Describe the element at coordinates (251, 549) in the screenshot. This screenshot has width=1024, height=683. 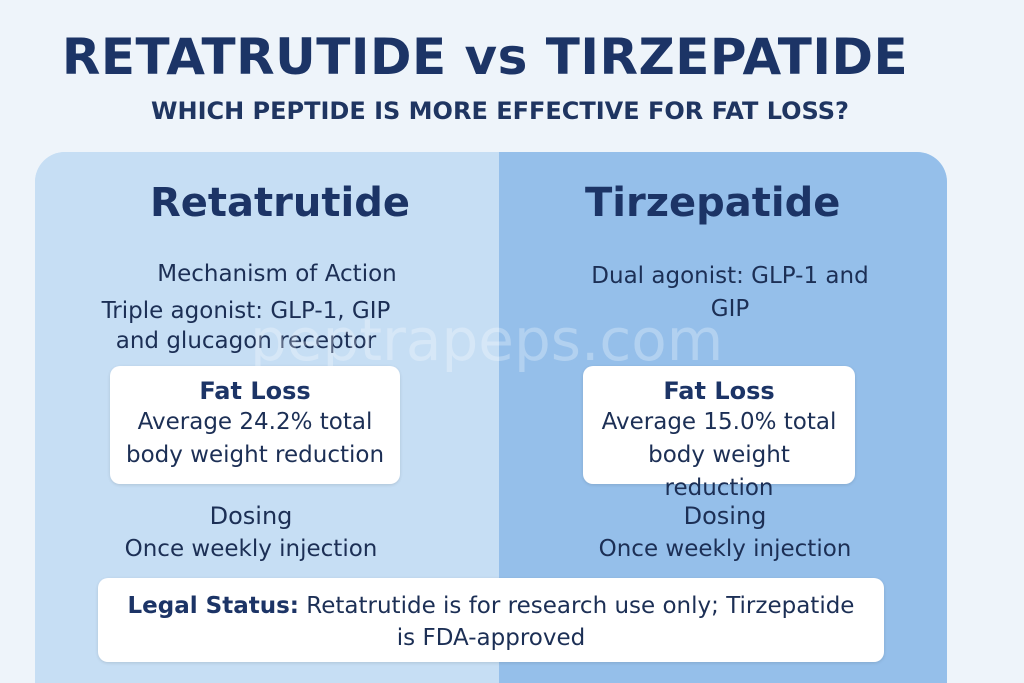
I see `retatrutide-dosing-value: Once weekly injection` at that location.